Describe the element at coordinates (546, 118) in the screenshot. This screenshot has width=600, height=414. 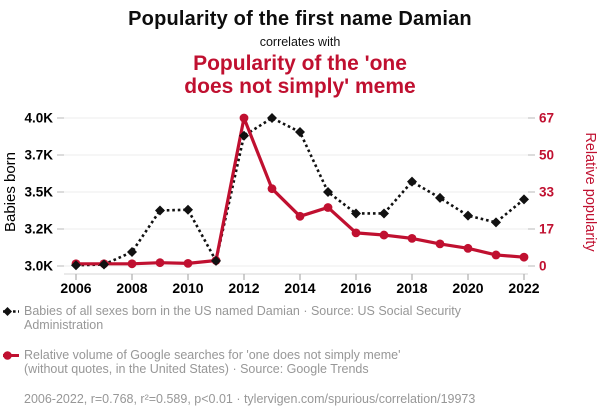
I see `right-axis-tick-label: 67` at that location.